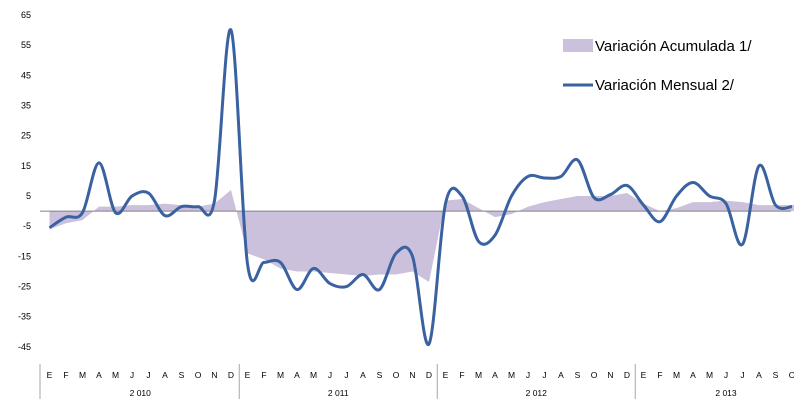  What do you see at coordinates (26, 106) in the screenshot?
I see `y-tick-label: 35` at bounding box center [26, 106].